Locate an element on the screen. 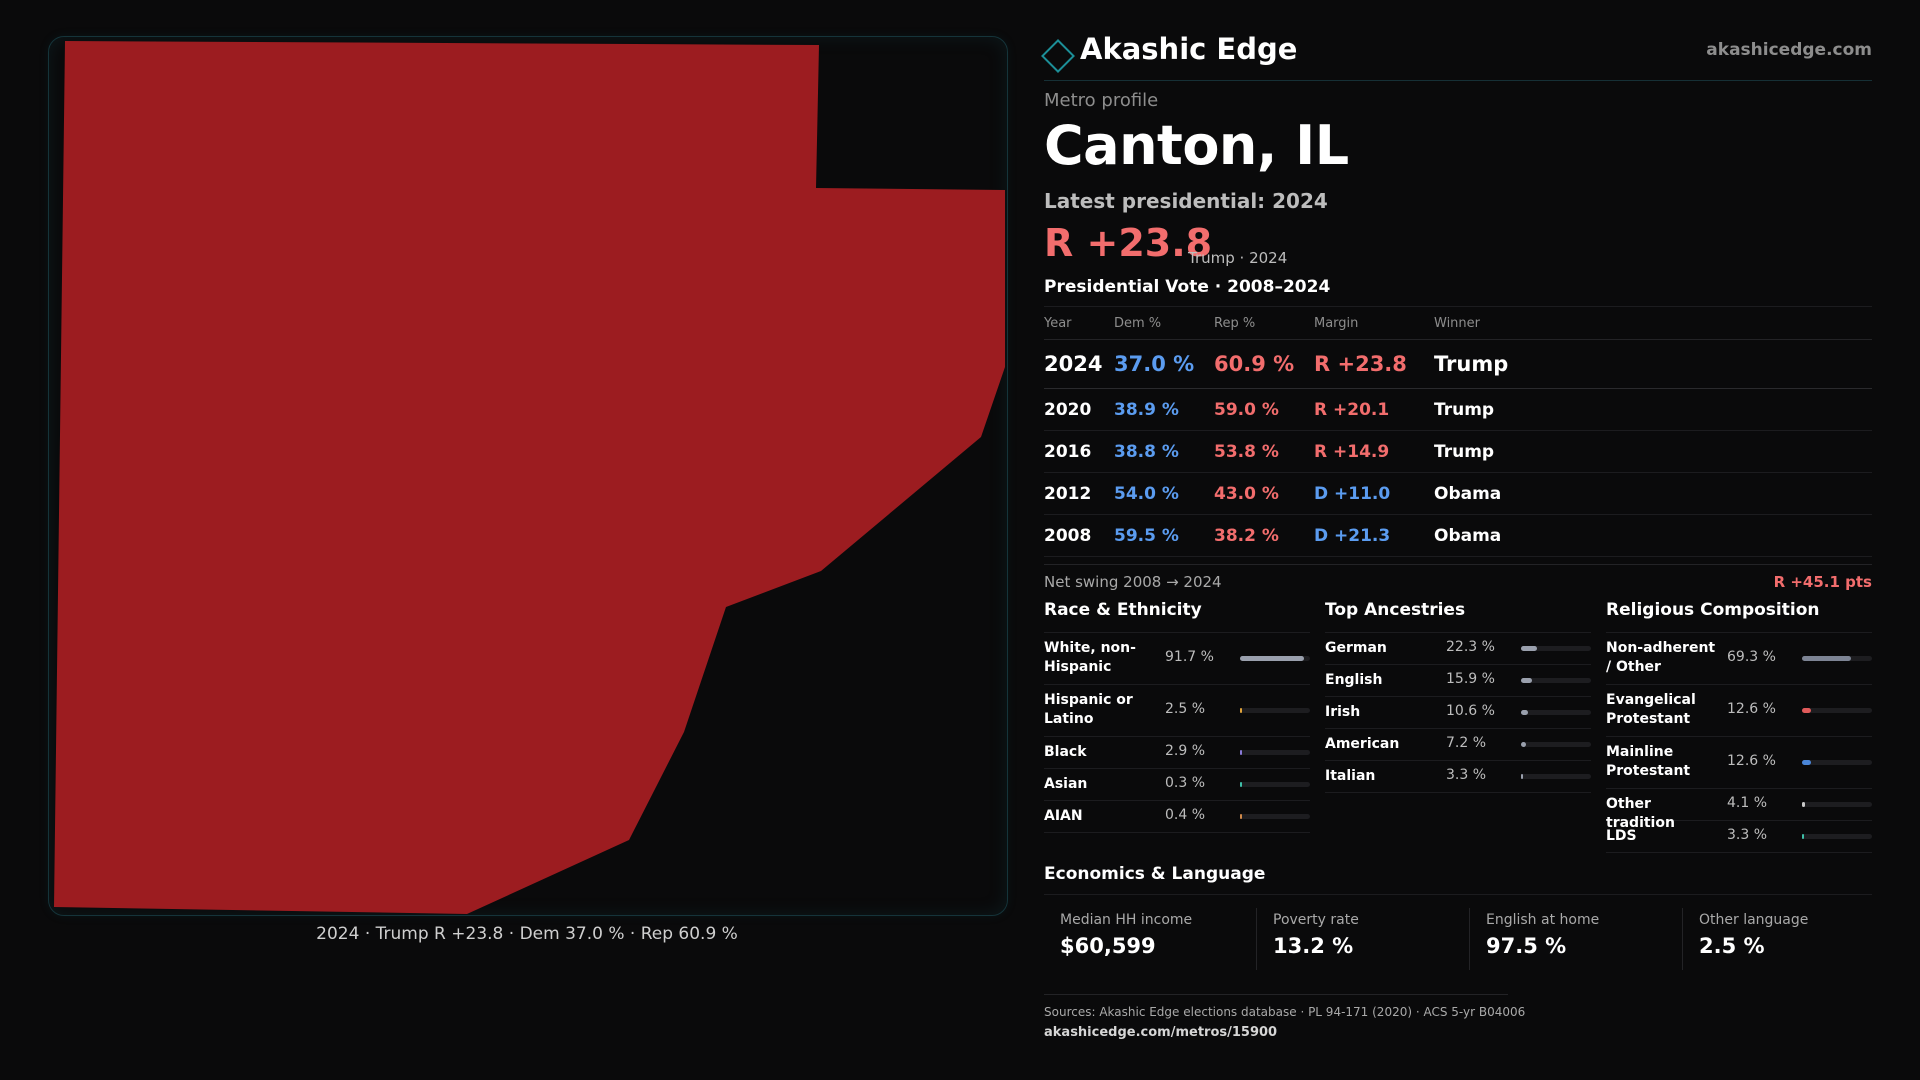 The image size is (1920, 1080). col-header-winner: Winner is located at coordinates (1457, 323).